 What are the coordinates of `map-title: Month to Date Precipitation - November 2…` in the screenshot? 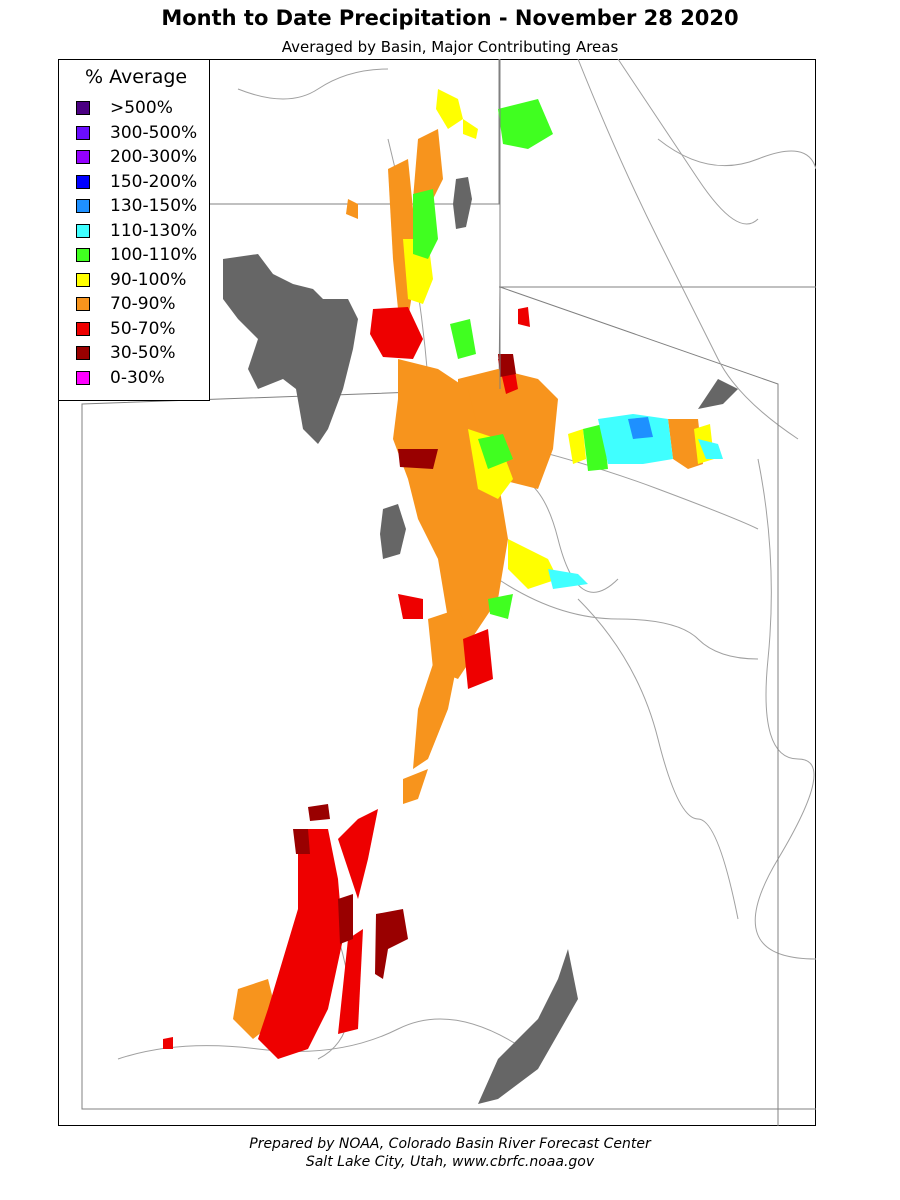 It's located at (450, 18).